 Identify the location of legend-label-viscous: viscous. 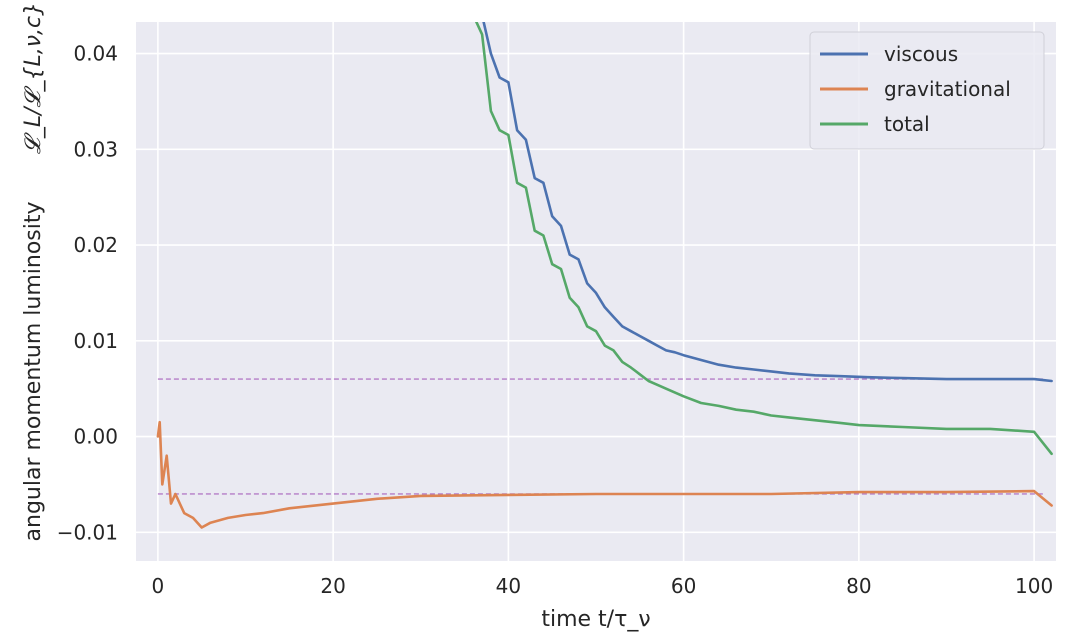
(921, 54).